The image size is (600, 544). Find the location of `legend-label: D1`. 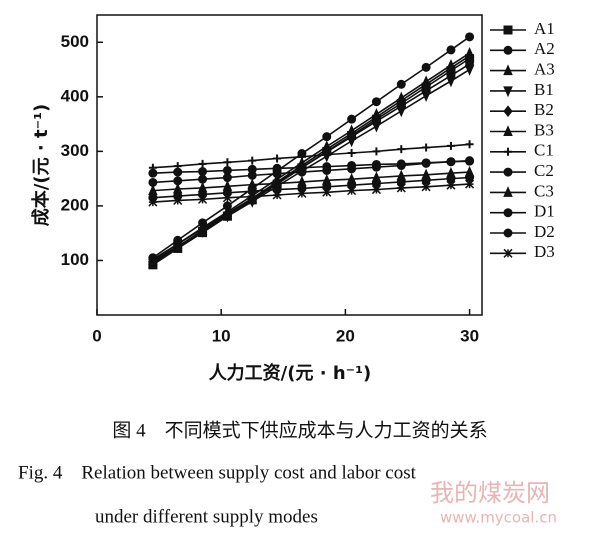

legend-label: D1 is located at coordinates (544, 211).